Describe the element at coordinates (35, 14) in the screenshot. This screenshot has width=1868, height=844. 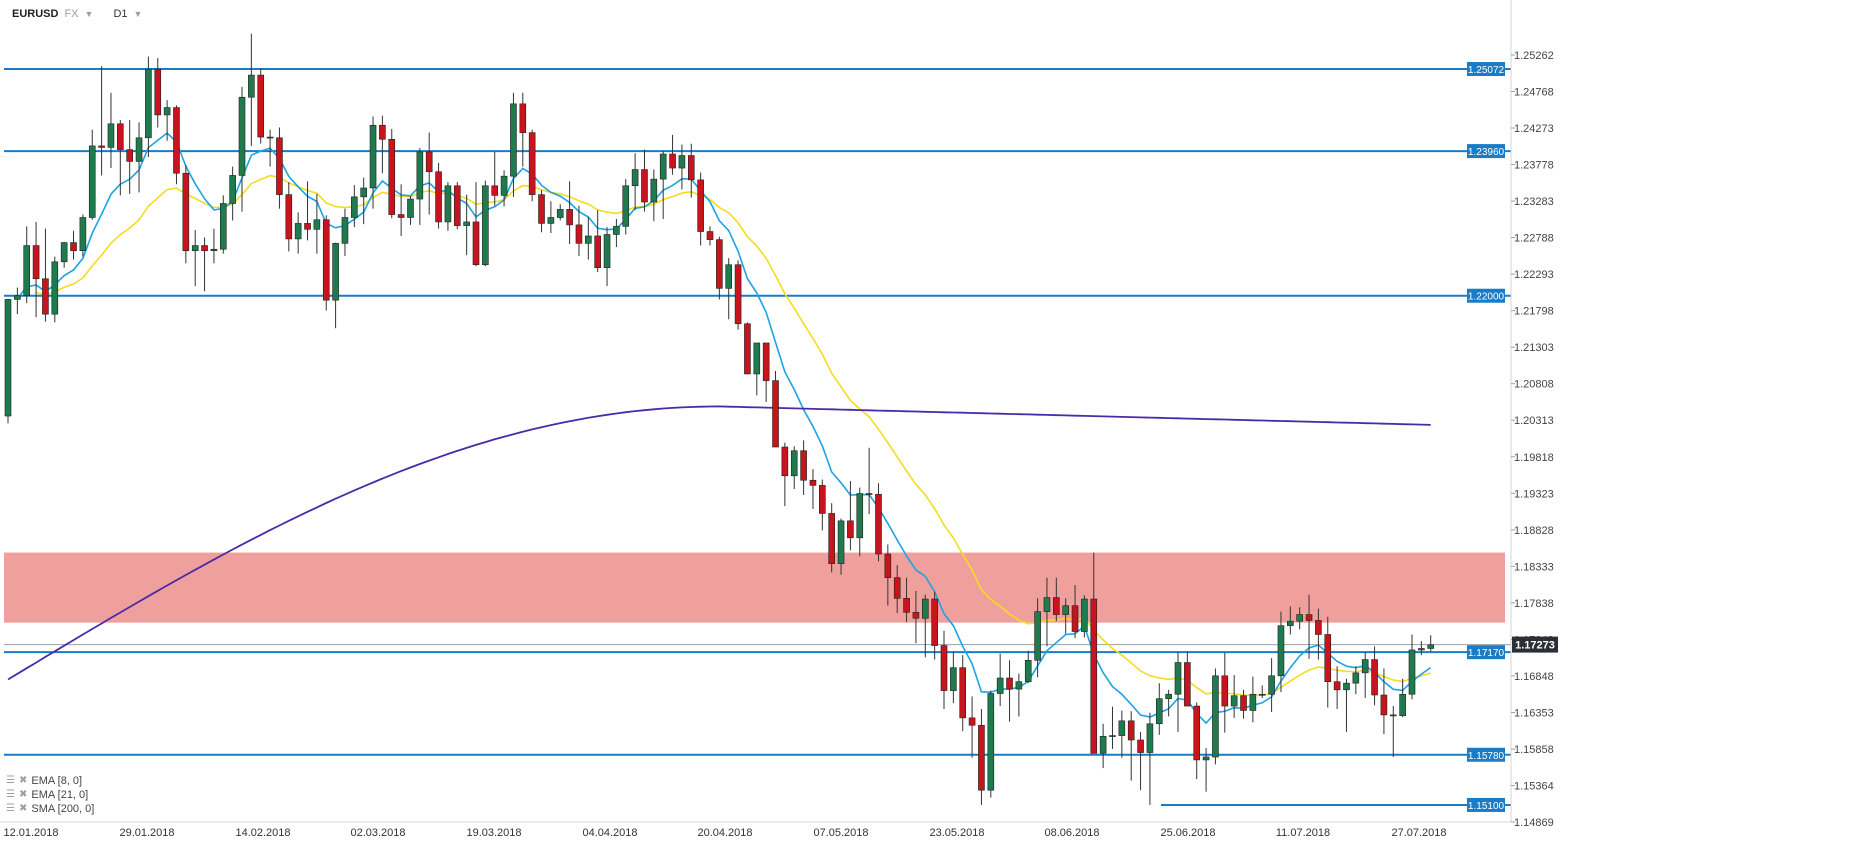
I see `symbol-label: EURUSD` at that location.